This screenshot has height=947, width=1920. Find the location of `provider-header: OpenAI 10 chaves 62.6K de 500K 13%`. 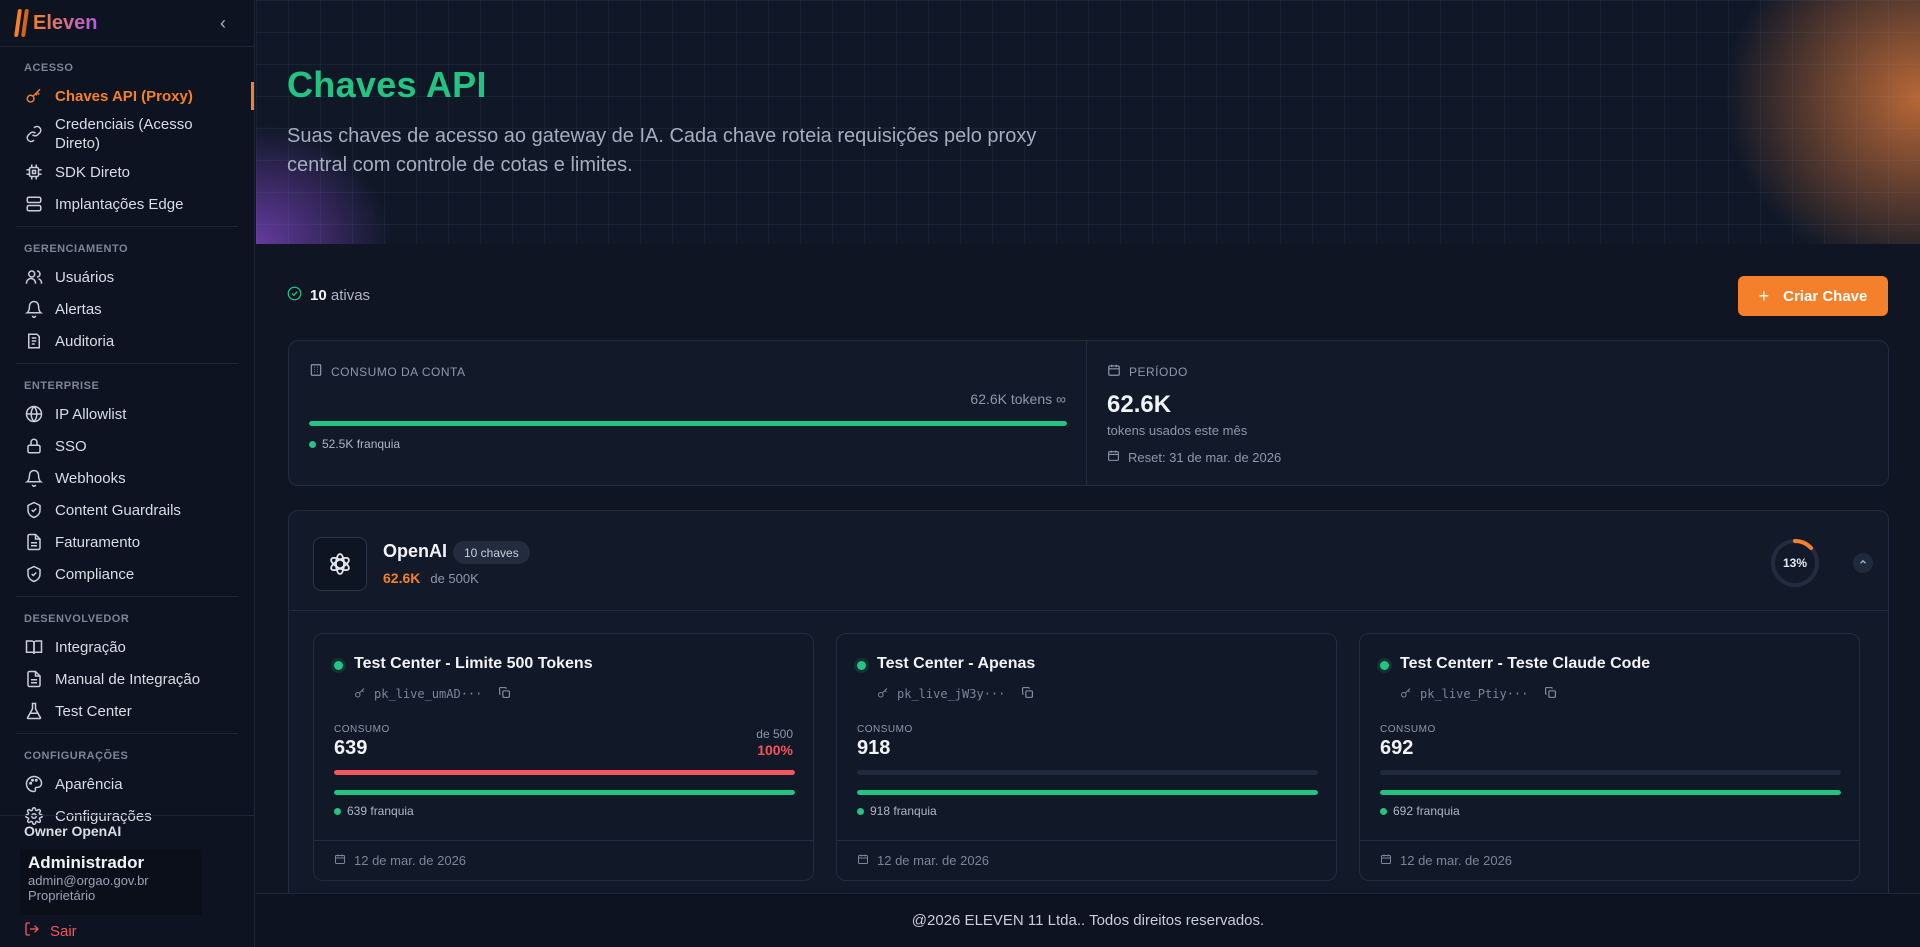

provider-header: OpenAI 10 chaves 62.6K de 500K 13% is located at coordinates (1088, 561).